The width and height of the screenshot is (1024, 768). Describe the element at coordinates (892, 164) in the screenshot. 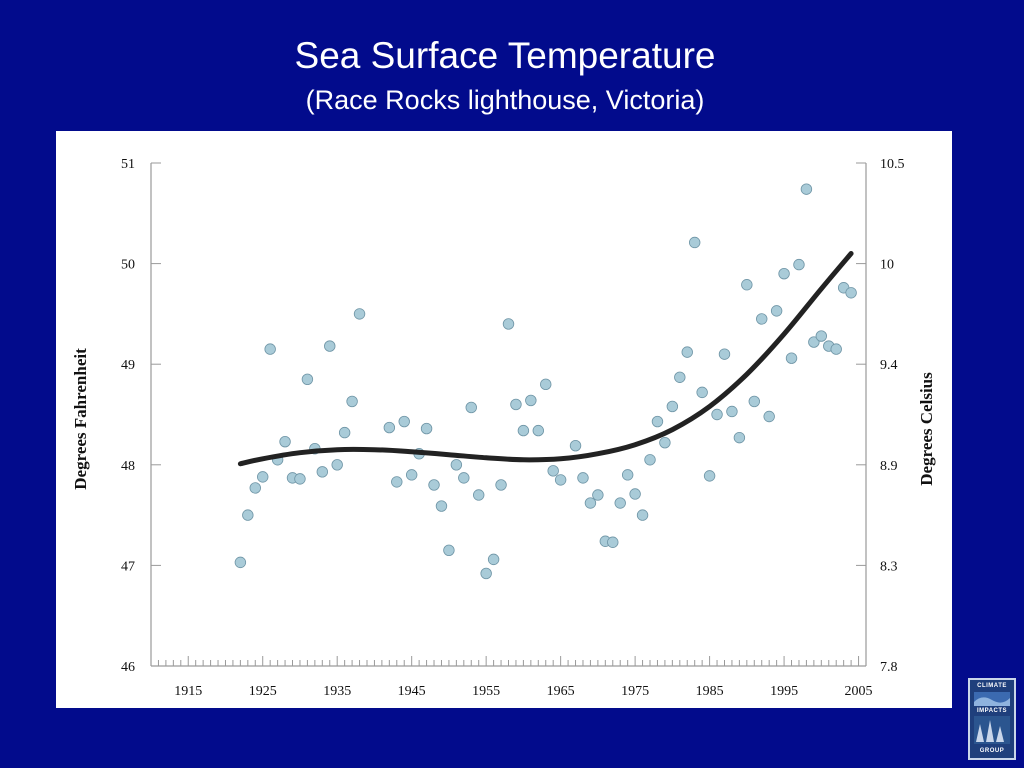

I see `y2-tick-label: 10.5` at that location.